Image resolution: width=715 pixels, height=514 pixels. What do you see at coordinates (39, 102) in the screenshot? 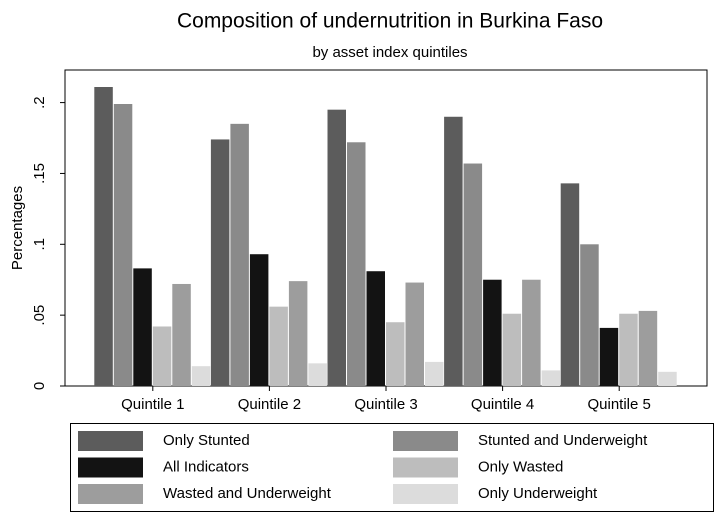
I see `y-tick-label: .2` at bounding box center [39, 102].